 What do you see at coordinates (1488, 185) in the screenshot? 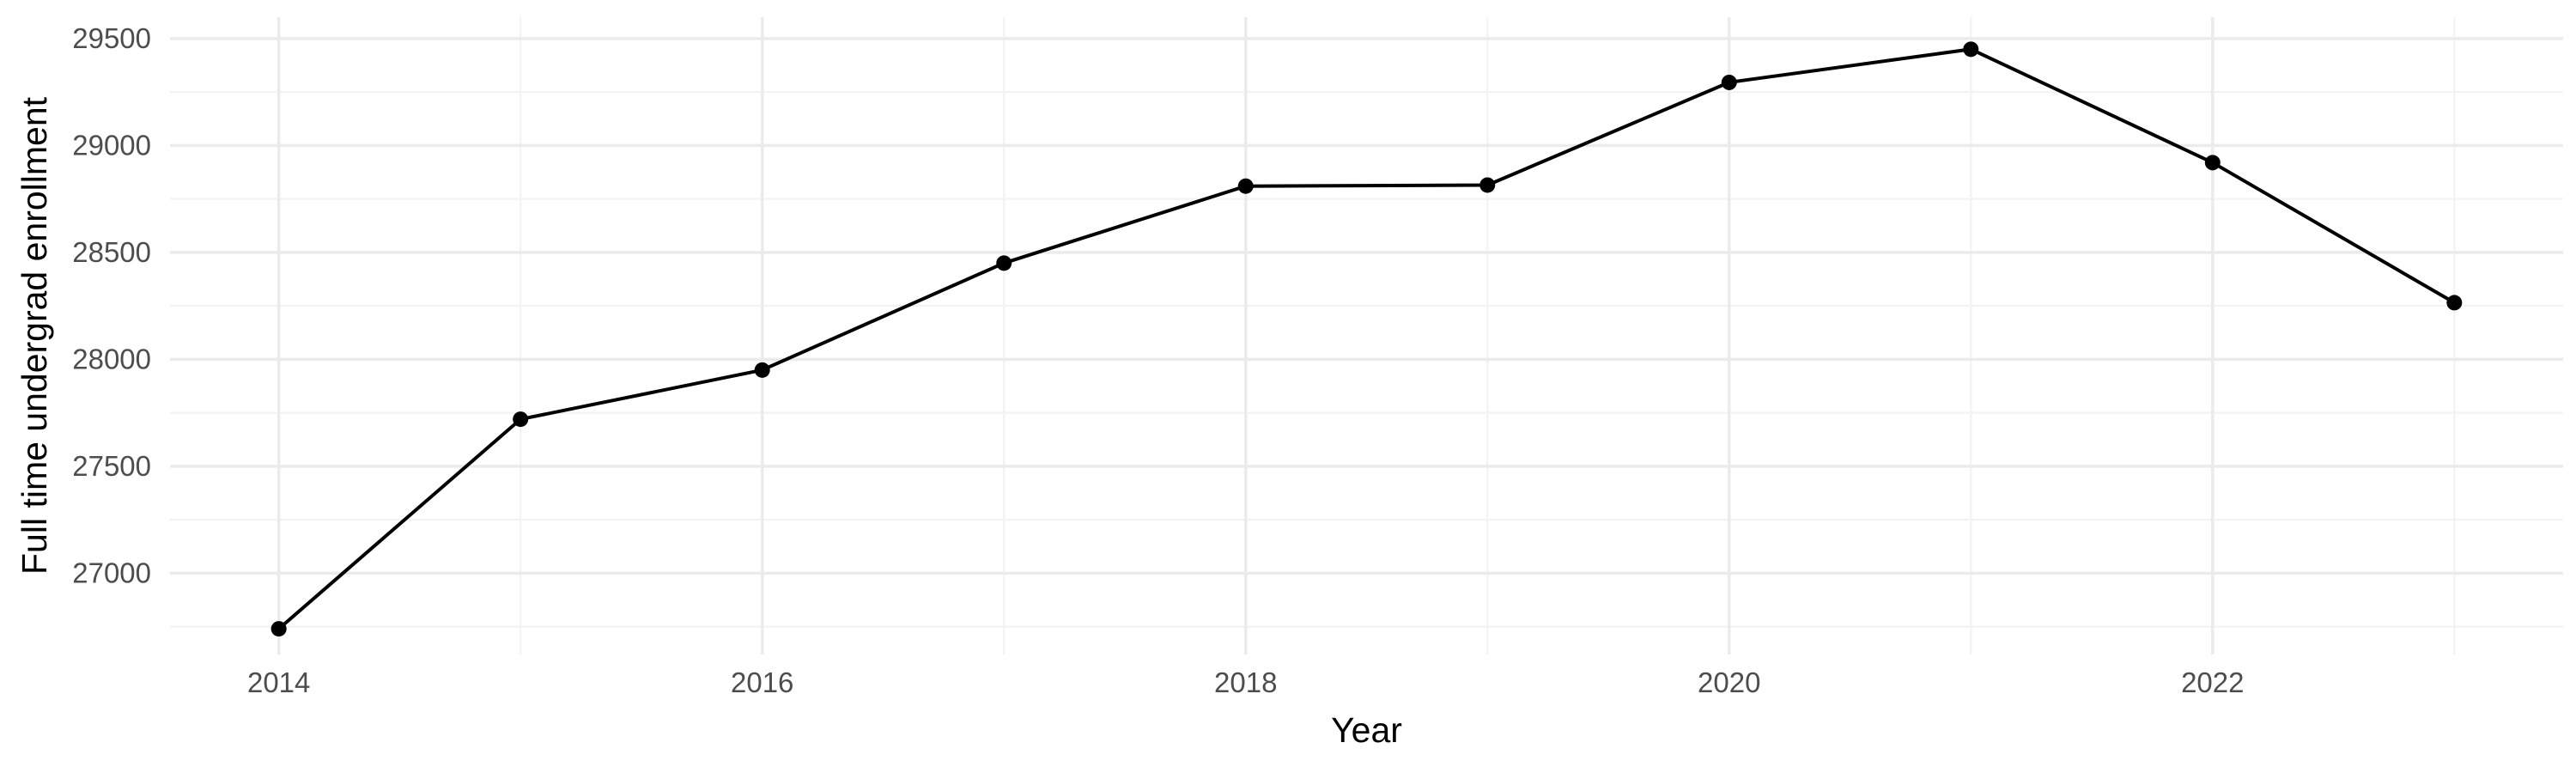
I see `data-point-2019` at bounding box center [1488, 185].